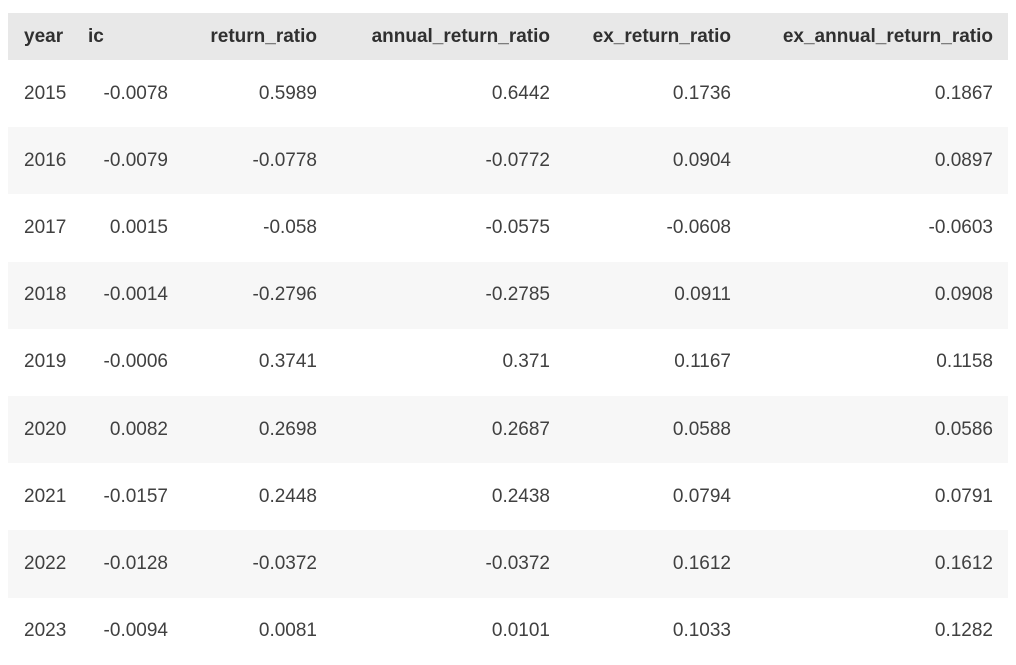 The image size is (1016, 665). I want to click on cell-year: 2019, so click(45, 362).